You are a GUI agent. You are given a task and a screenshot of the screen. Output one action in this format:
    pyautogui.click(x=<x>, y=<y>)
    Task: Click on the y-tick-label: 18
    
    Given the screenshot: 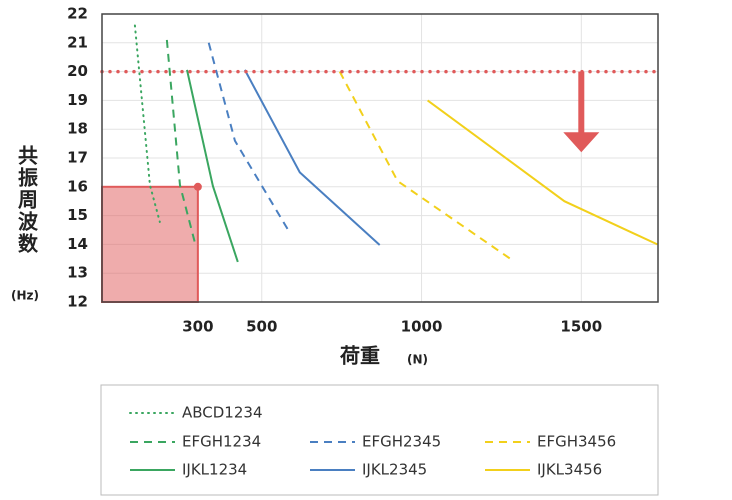 What is the action you would take?
    pyautogui.click(x=77, y=129)
    